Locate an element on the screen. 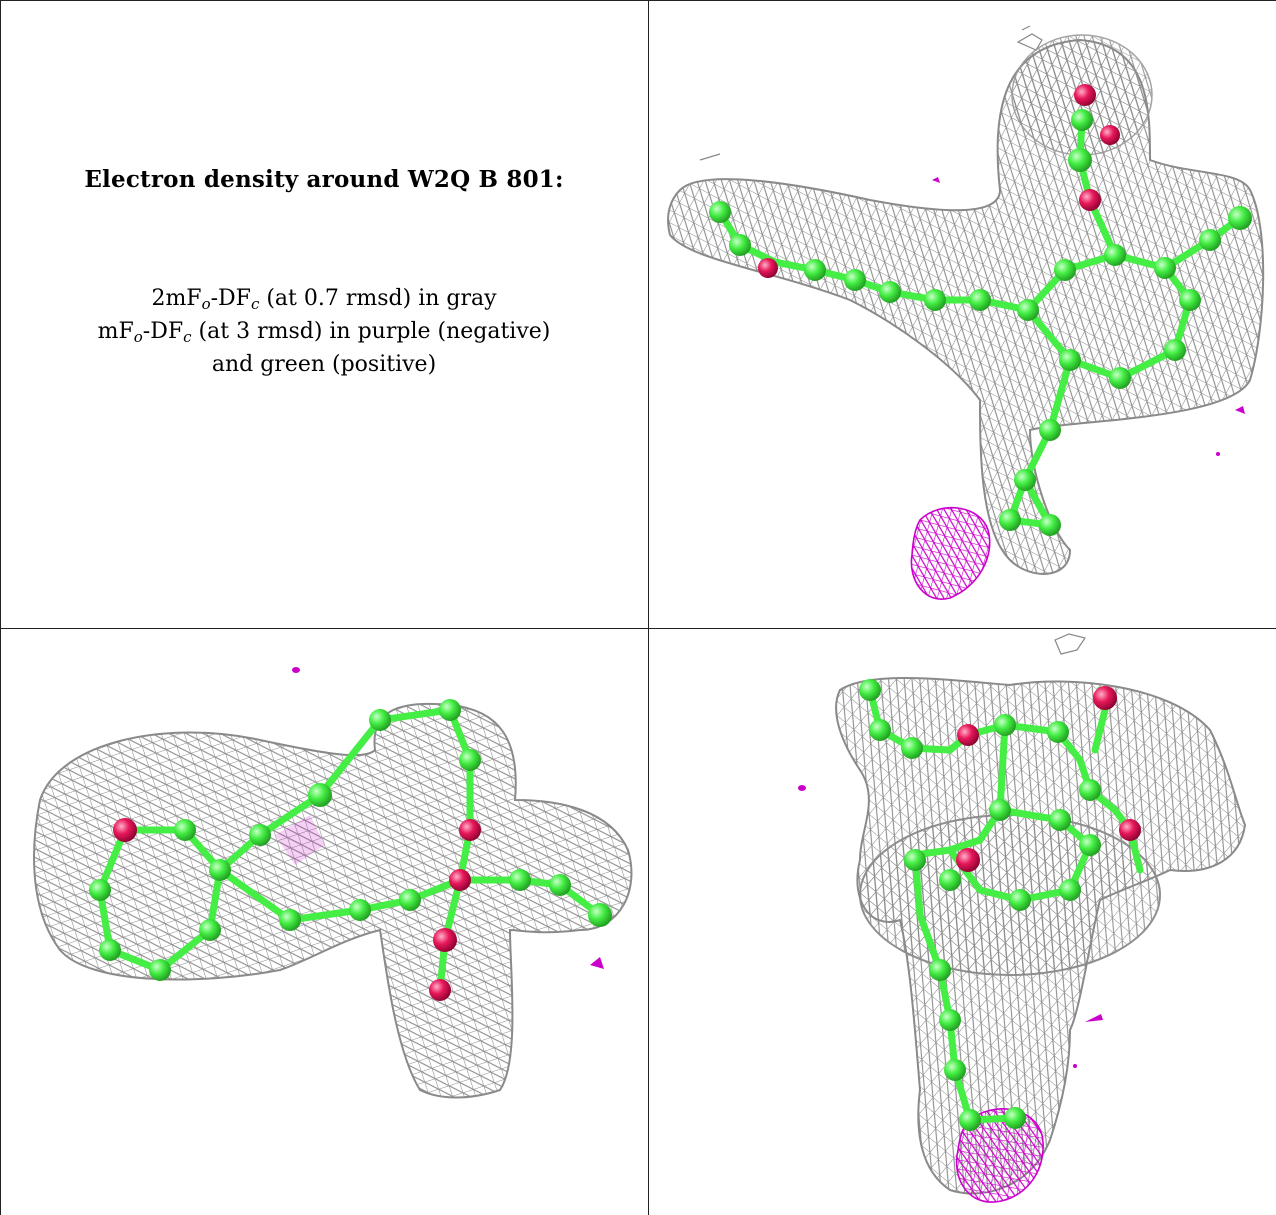 This screenshot has height=1215, width=1276. legend-line-green: and green (positive) is located at coordinates (324, 364).